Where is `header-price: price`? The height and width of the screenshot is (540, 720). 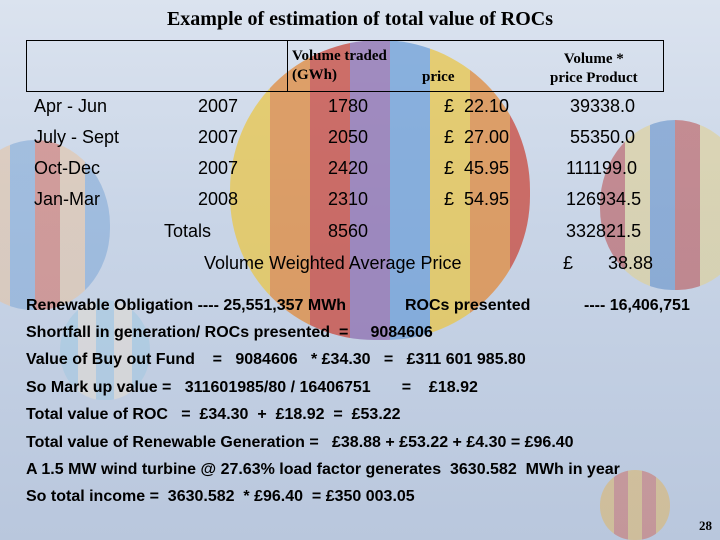
header-price: price is located at coordinates (438, 77).